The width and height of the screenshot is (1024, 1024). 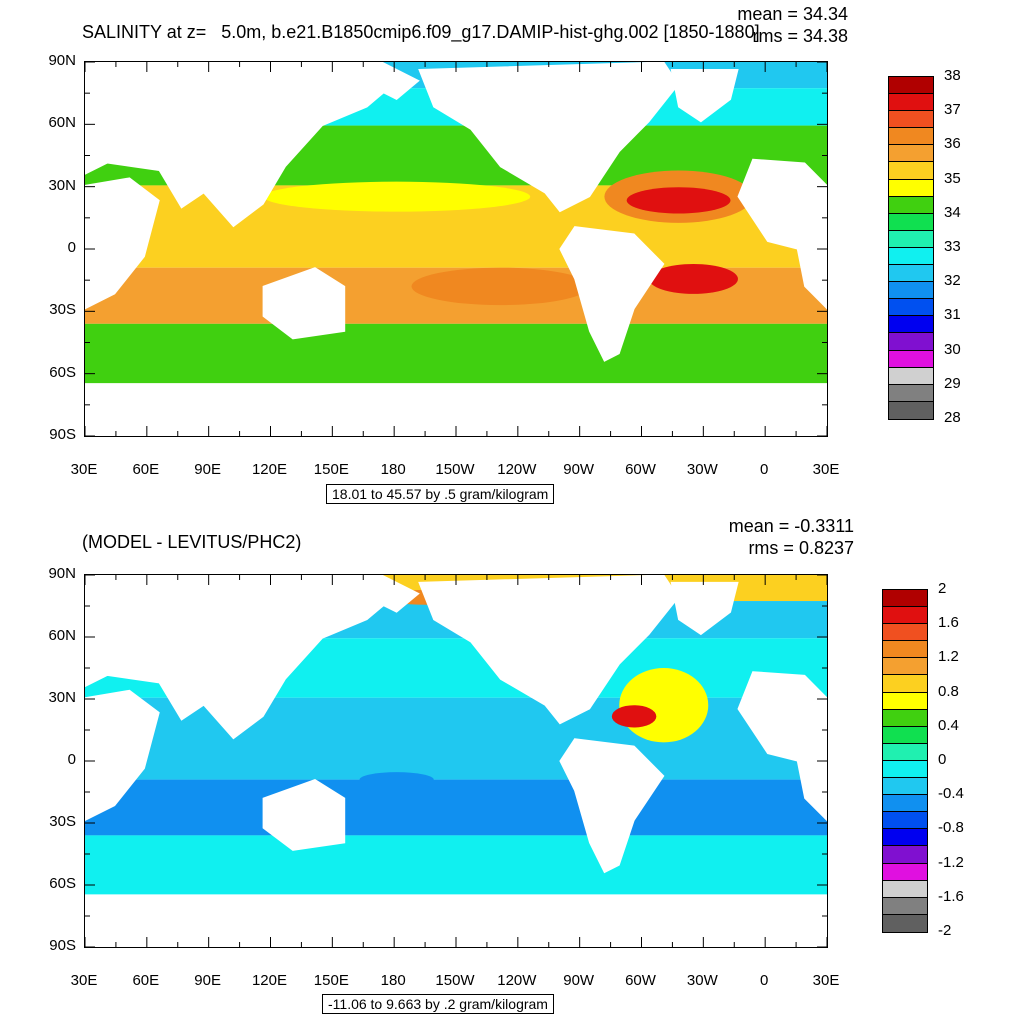 What do you see at coordinates (945, 930) in the screenshot?
I see `colorbar-label: -2` at bounding box center [945, 930].